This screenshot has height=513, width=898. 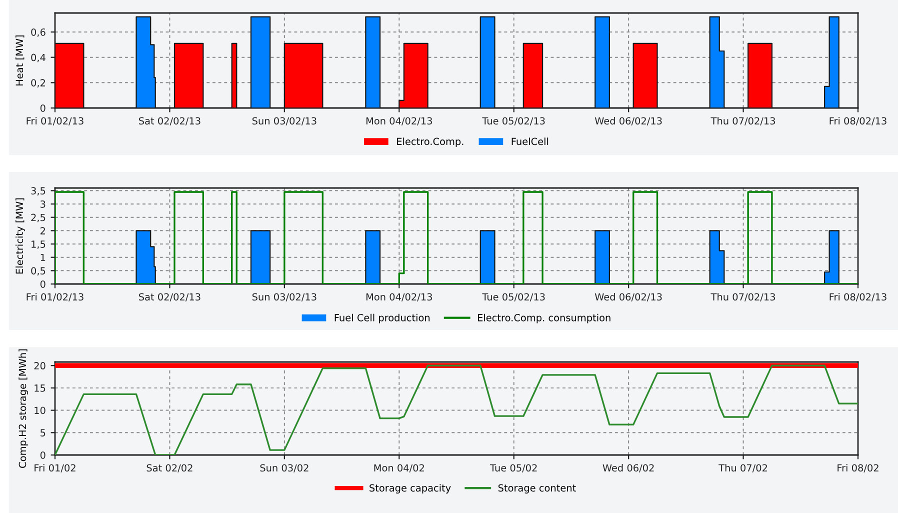 What do you see at coordinates (23, 408) in the screenshot?
I see `y-axis-title: Comp.H2 storage [MWh]` at bounding box center [23, 408].